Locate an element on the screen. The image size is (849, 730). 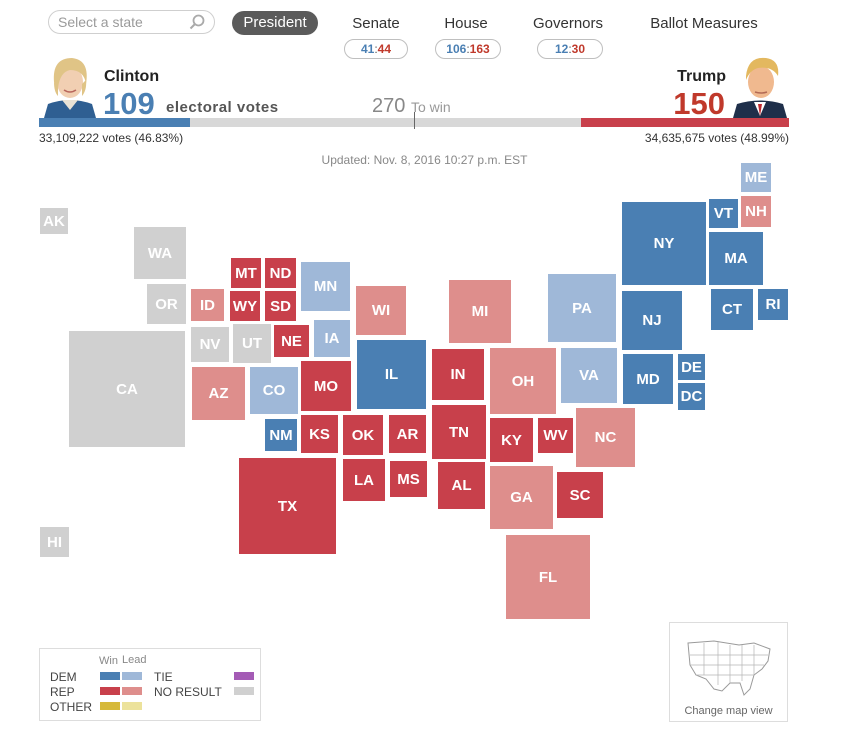
senate-score: 41:44 is located at coordinates (376, 49).